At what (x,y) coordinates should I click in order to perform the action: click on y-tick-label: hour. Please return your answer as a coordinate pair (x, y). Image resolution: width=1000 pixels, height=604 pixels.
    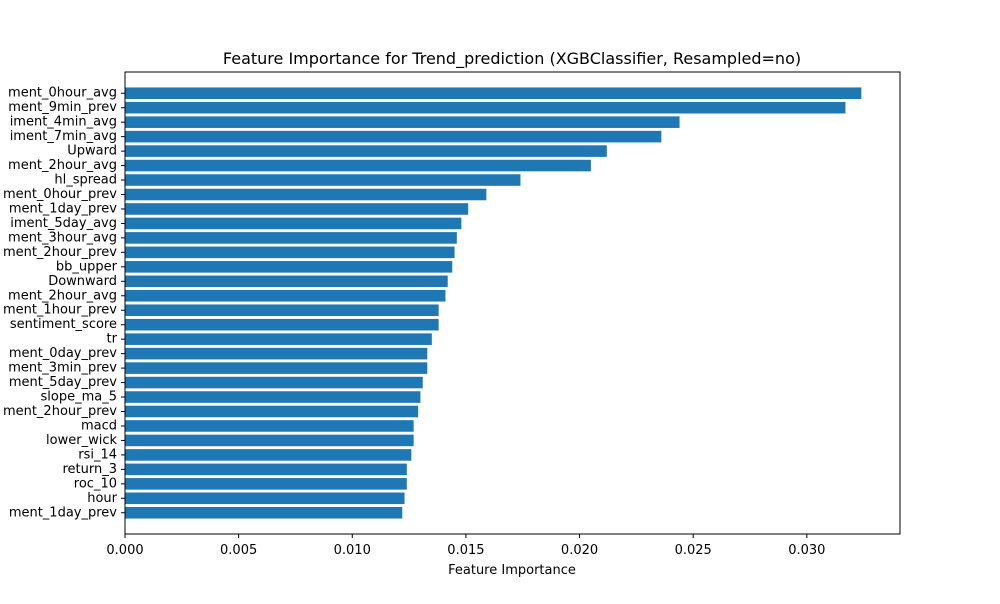
    Looking at the image, I should click on (102, 498).